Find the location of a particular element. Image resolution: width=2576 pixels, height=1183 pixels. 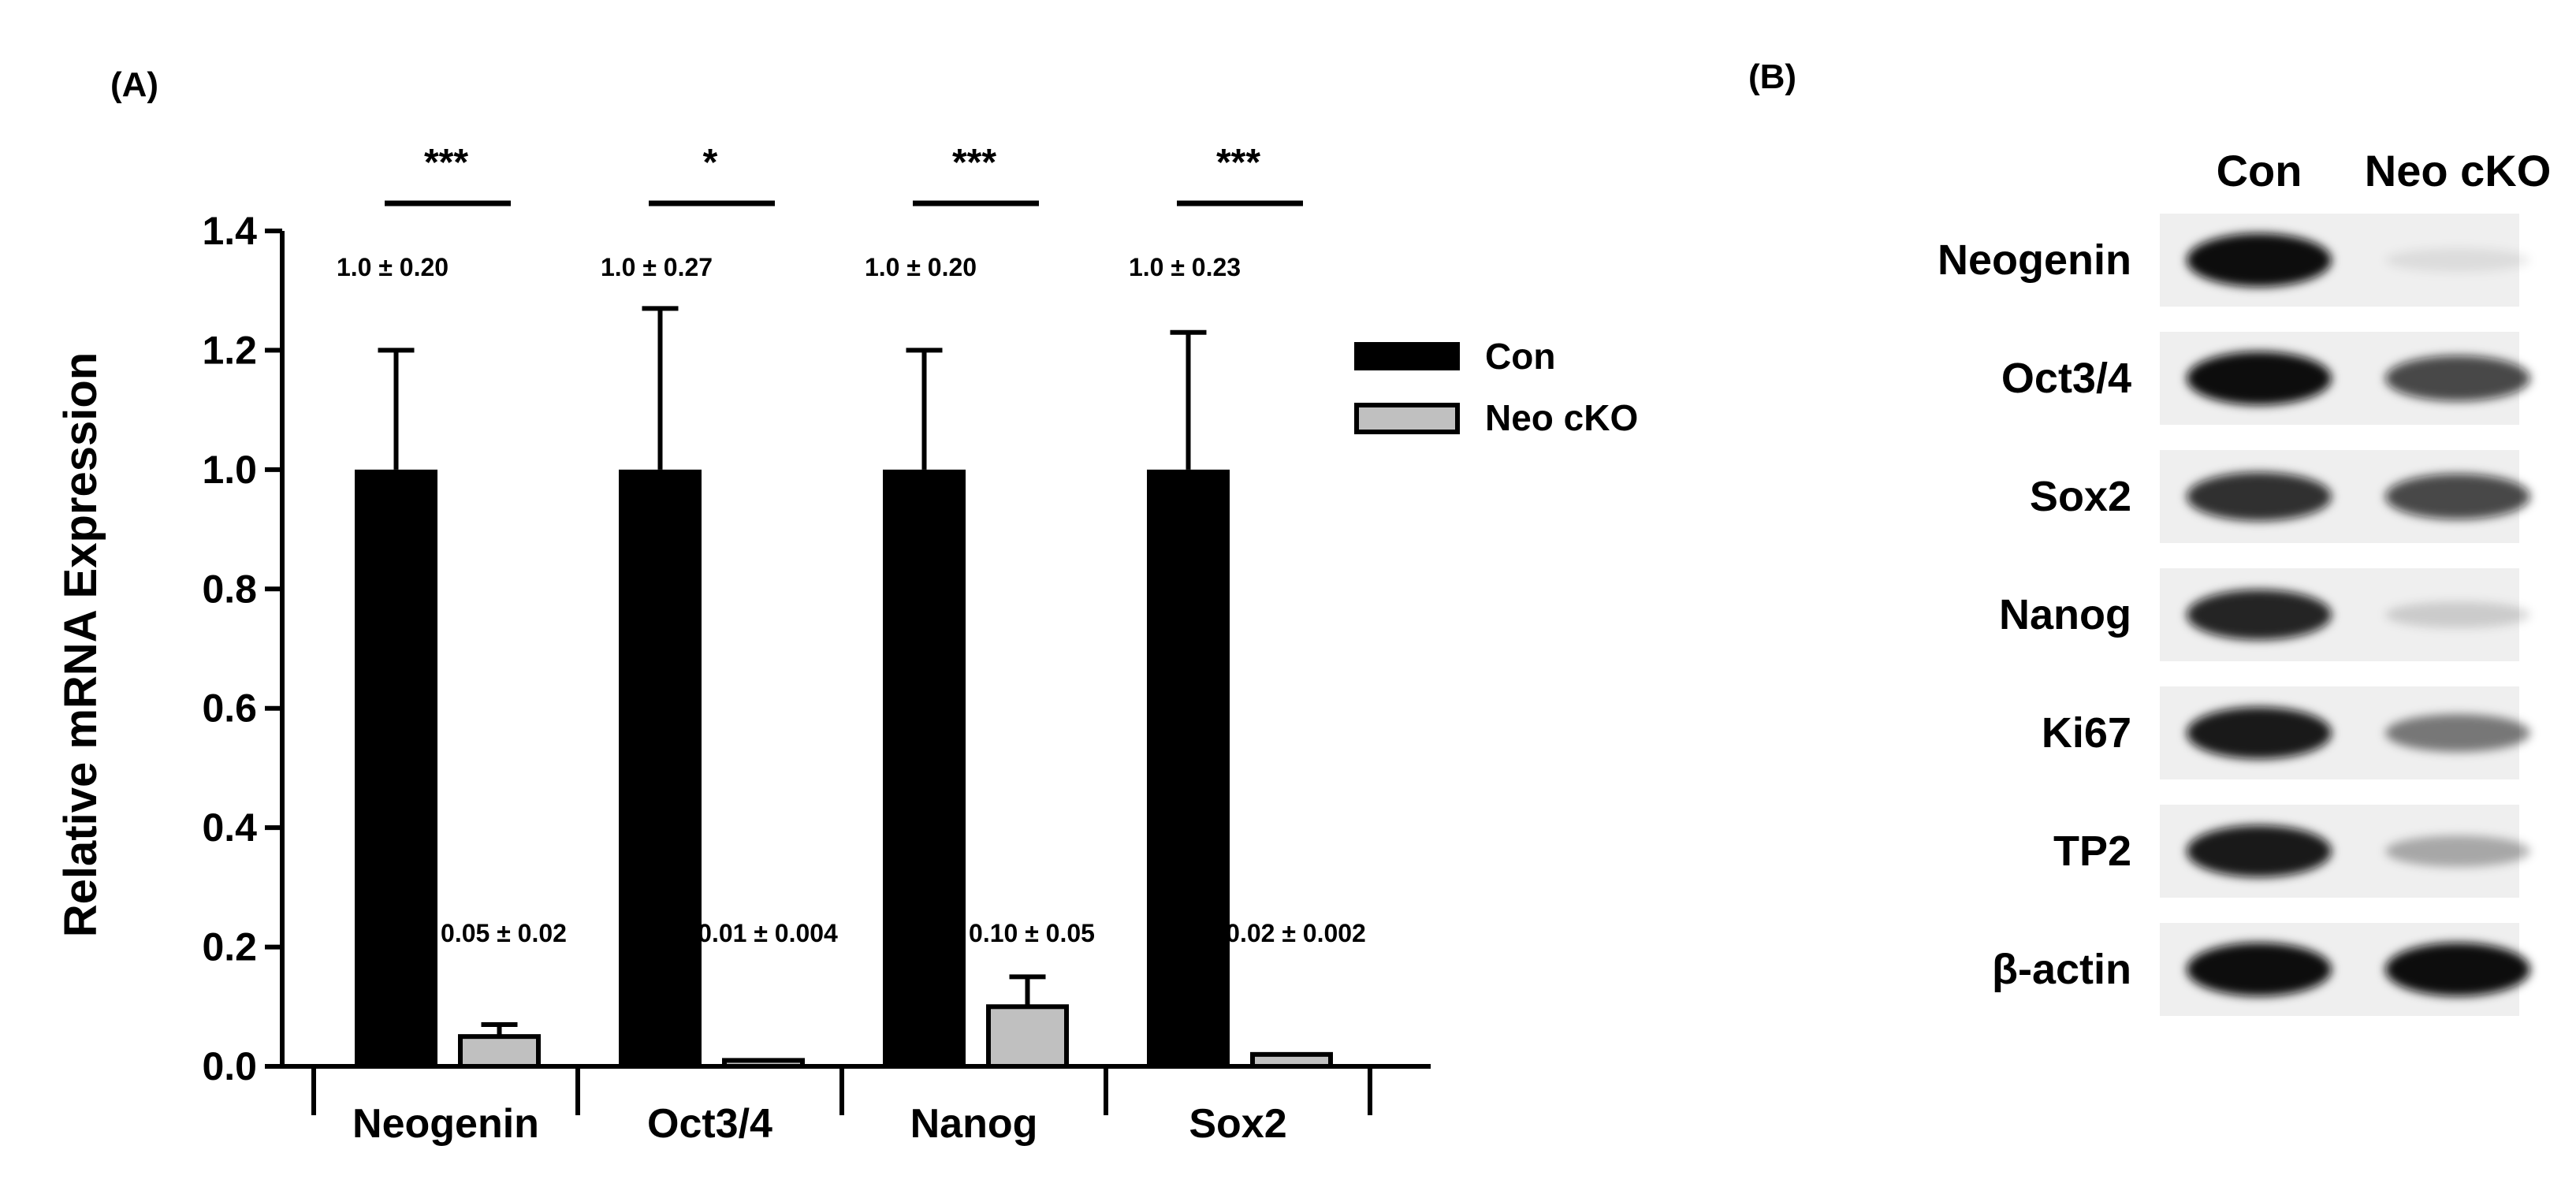

blot-label-actin: β-actin is located at coordinates (2061, 970).